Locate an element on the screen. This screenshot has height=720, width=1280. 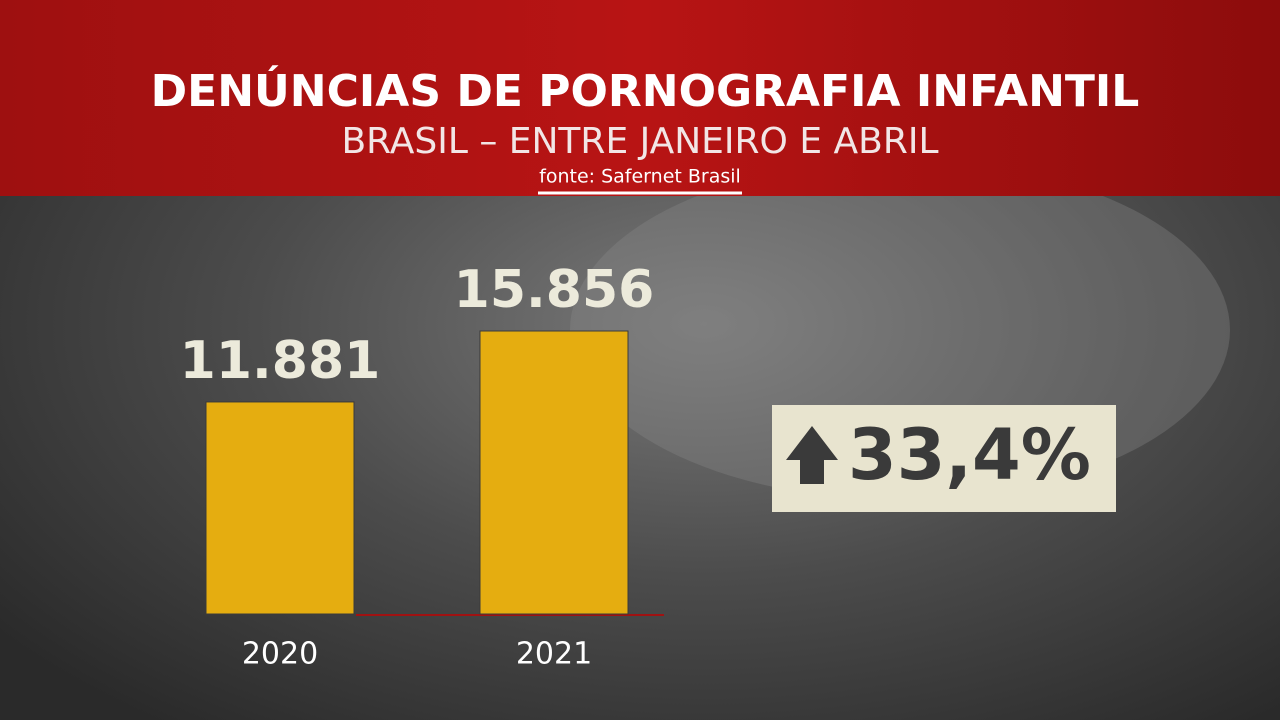
x-tick-label: 2021 is located at coordinates (554, 654).